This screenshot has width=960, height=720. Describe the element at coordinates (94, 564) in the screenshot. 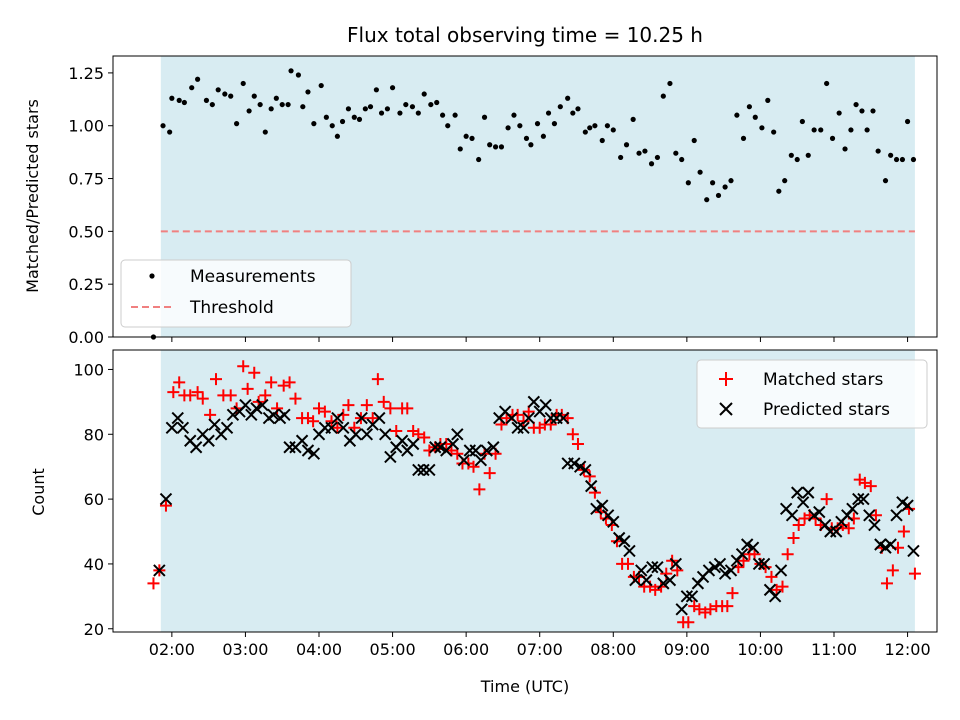

I see `y-tick-label: 40` at that location.